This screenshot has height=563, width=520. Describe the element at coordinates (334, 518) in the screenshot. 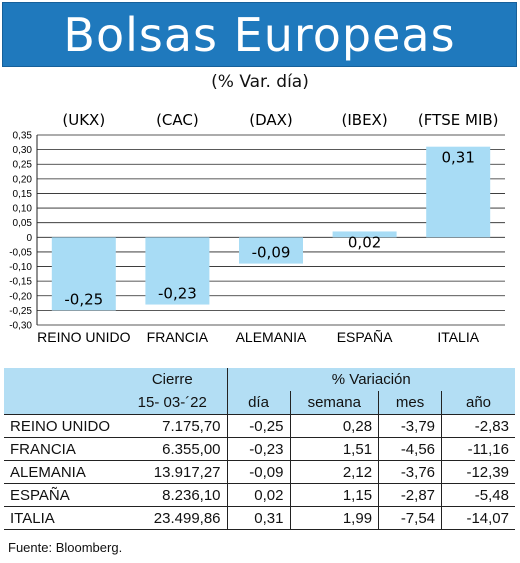

I see `cell-semana: 1,99` at that location.